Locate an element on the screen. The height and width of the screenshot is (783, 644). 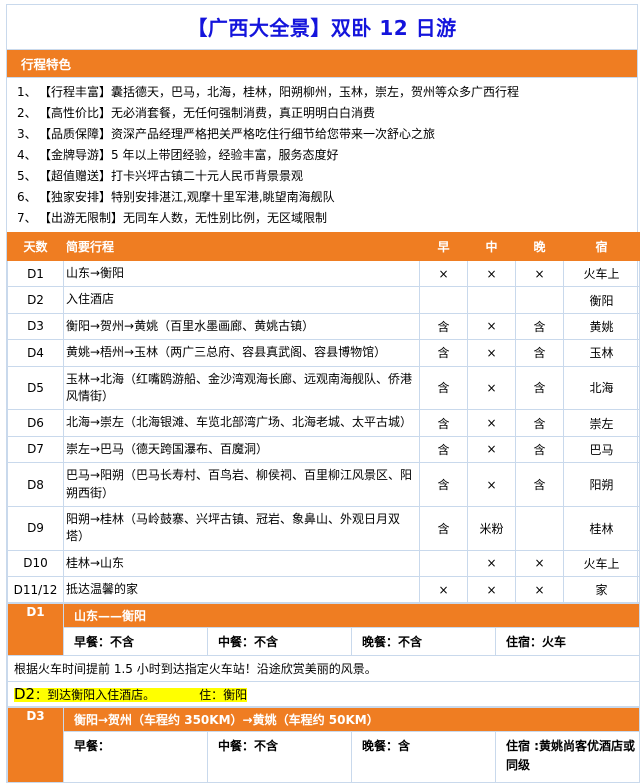
detail-lunch: 中餐：不含 is located at coordinates (279, 642).